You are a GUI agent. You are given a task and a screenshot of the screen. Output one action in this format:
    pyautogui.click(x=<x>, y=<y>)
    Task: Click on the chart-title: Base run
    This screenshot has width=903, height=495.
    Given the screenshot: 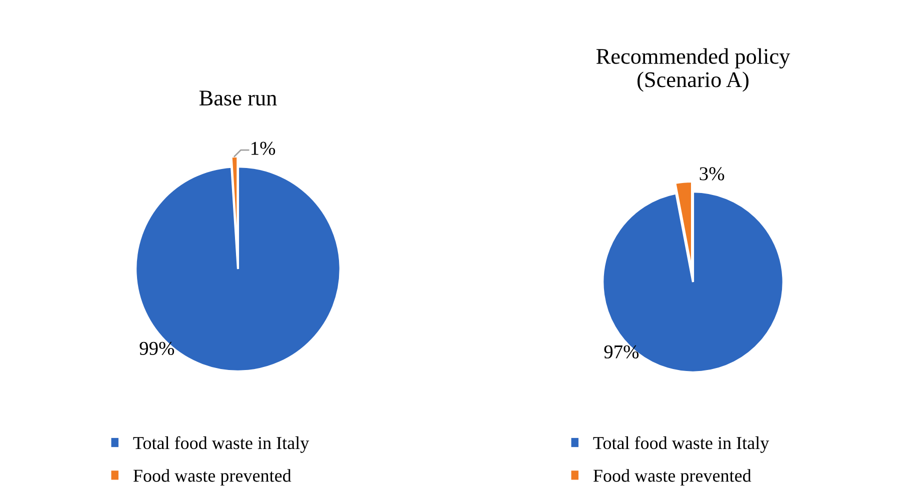 What is the action you would take?
    pyautogui.click(x=238, y=98)
    